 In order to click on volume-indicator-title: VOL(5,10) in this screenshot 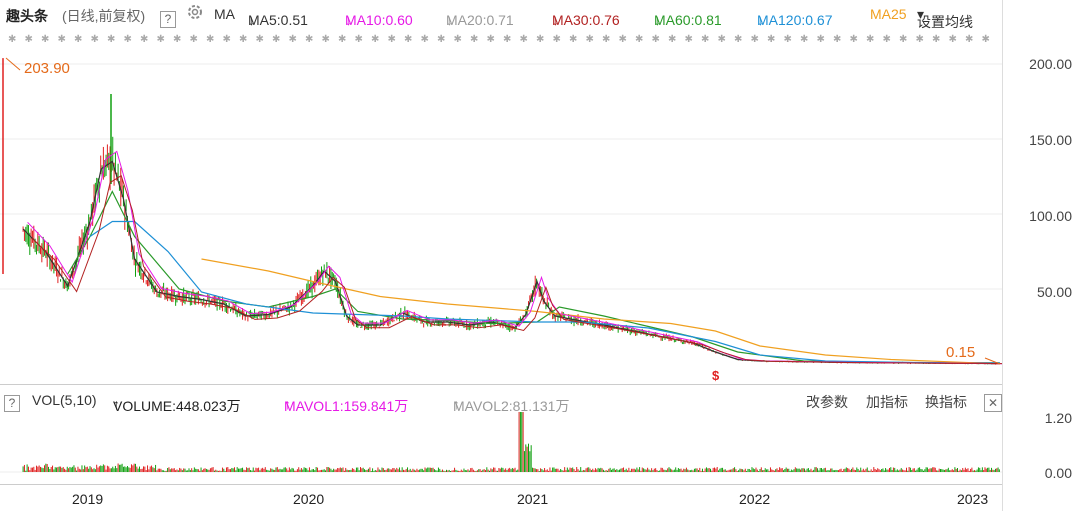, I will do `click(64, 400)`.